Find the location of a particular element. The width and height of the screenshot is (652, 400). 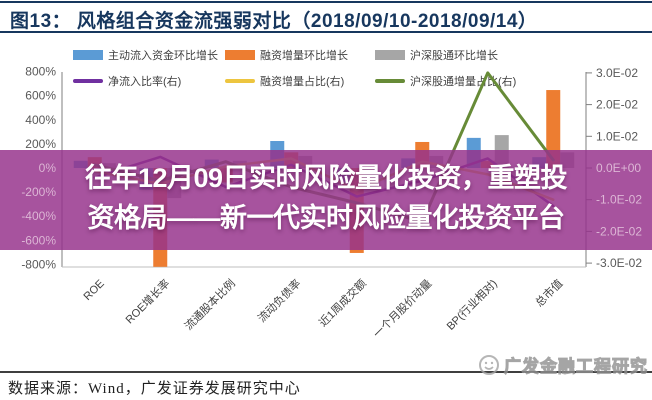

right-axis-tick-label-inband: -1.0E-02 is located at coordinates (619, 200).